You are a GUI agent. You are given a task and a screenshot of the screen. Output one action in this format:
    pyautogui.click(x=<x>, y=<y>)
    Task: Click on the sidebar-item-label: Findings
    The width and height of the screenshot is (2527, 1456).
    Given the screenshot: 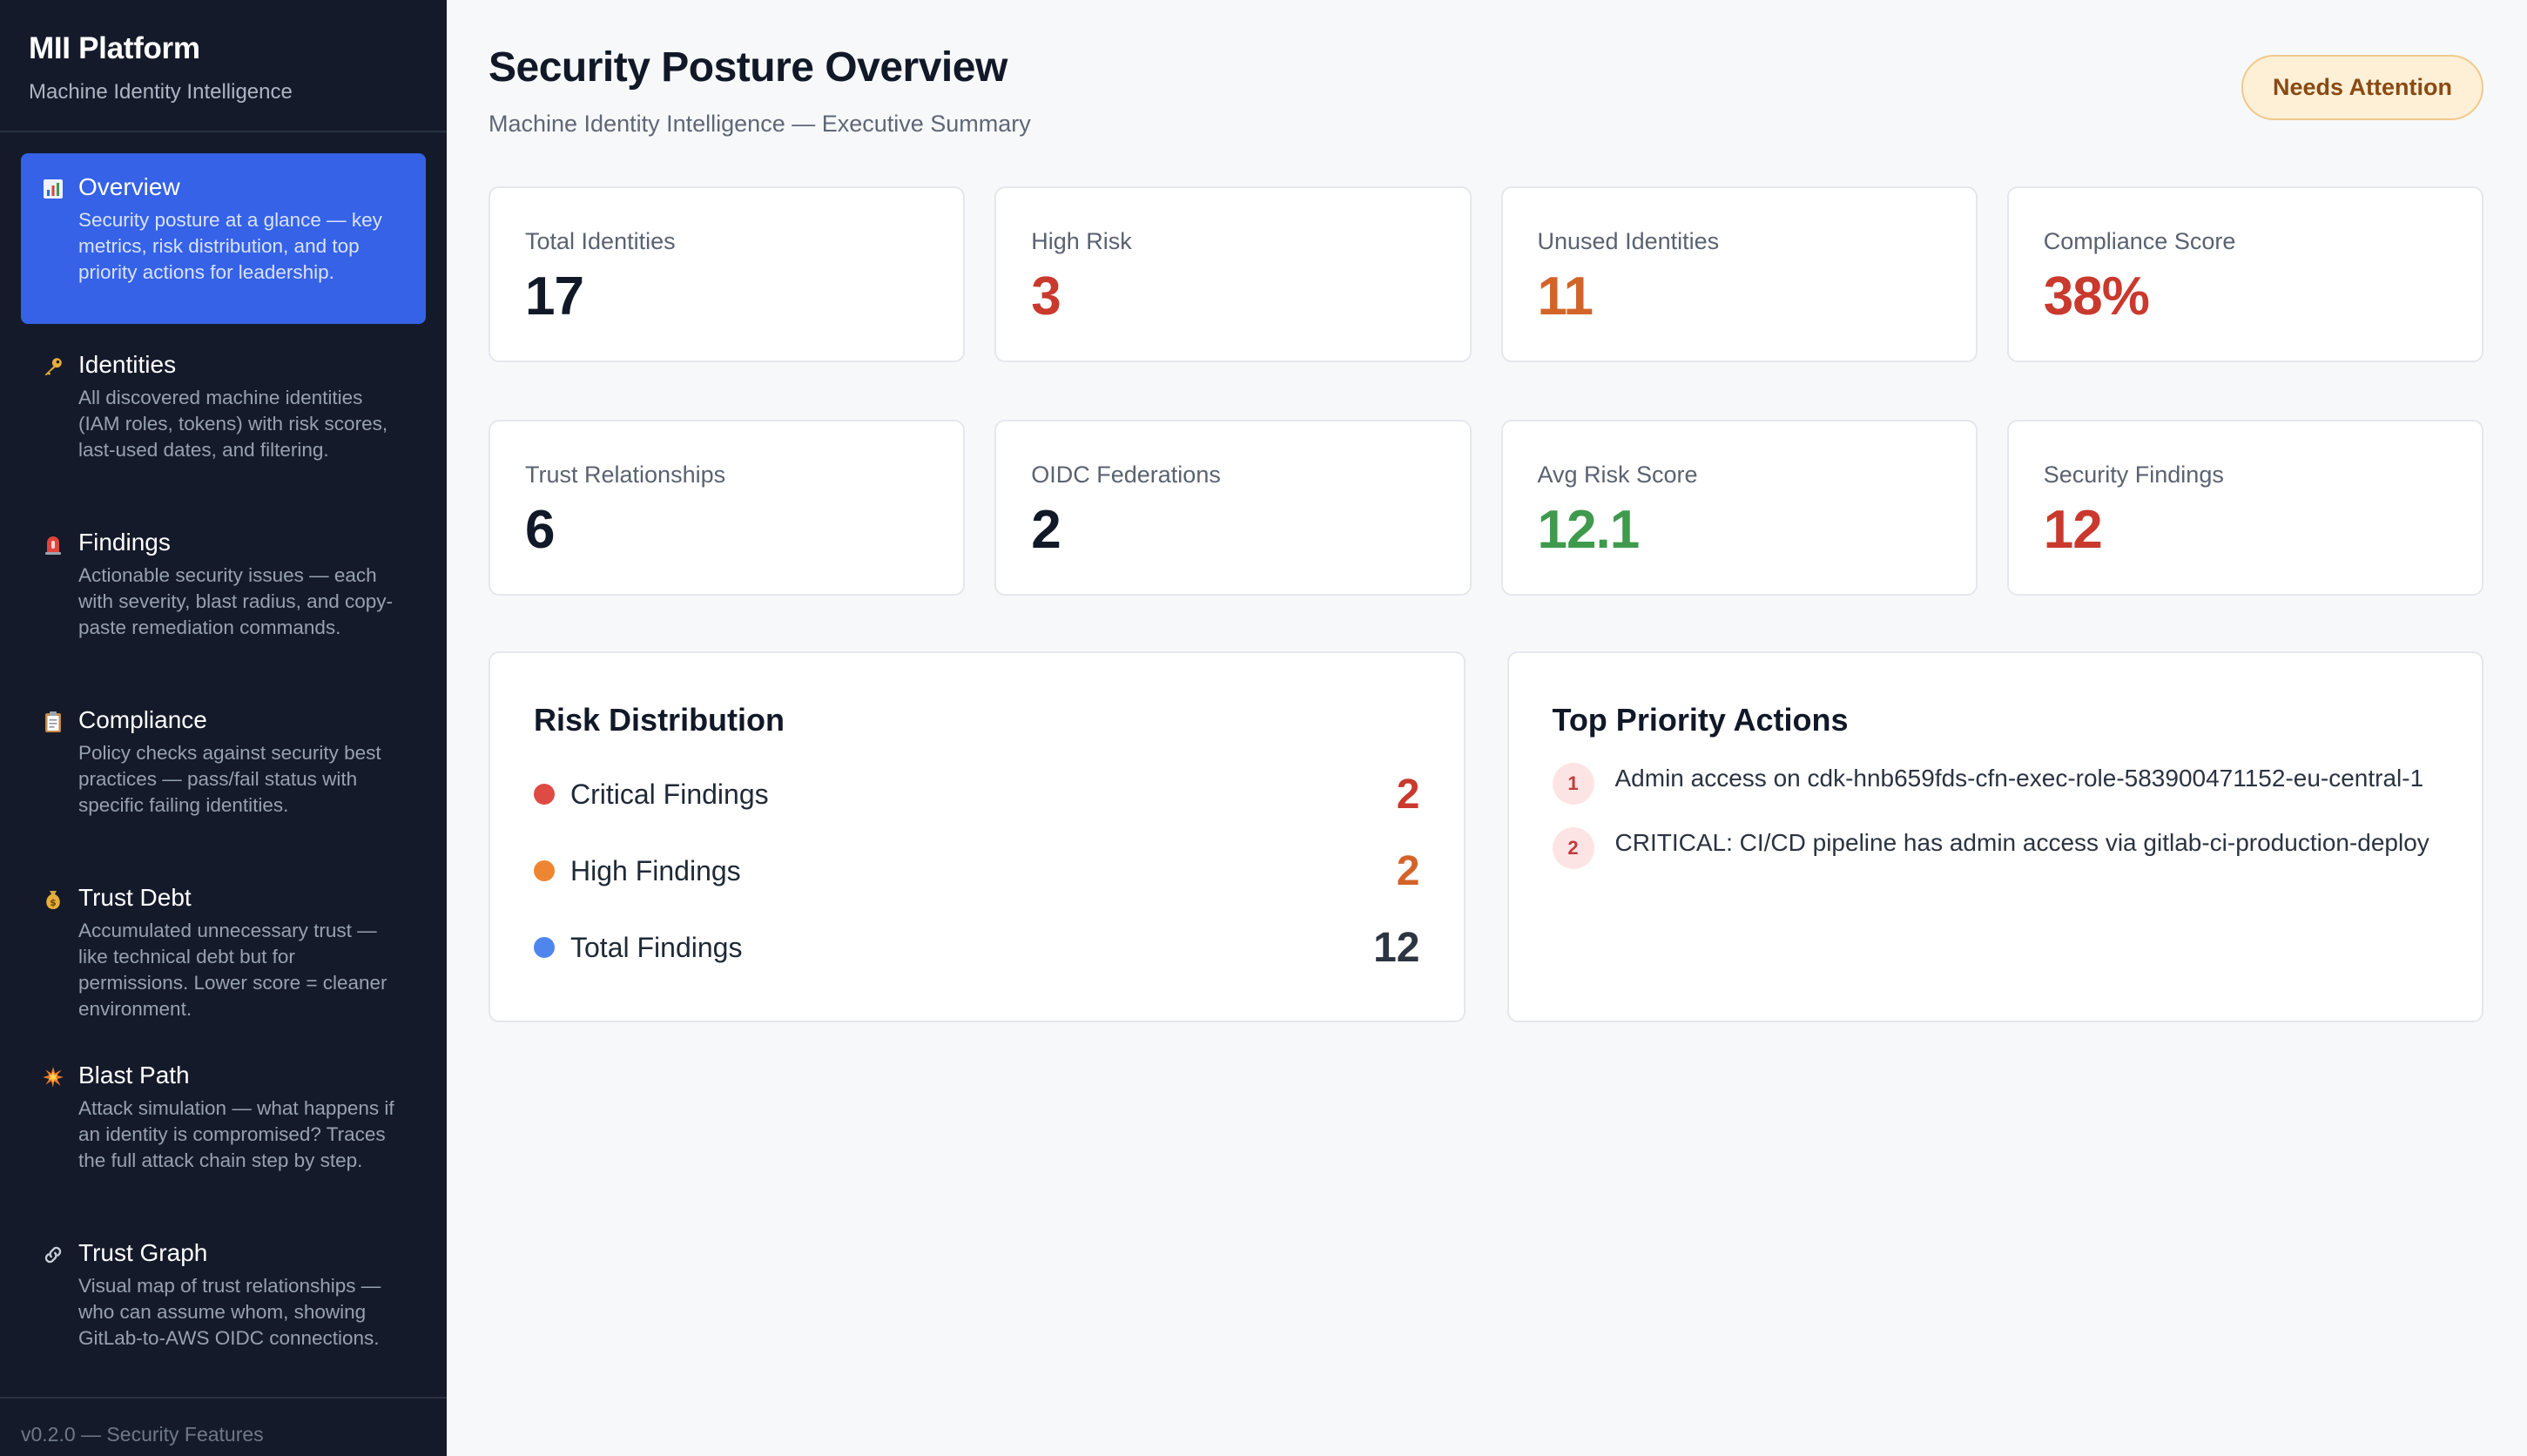 What is the action you would take?
    pyautogui.click(x=124, y=542)
    